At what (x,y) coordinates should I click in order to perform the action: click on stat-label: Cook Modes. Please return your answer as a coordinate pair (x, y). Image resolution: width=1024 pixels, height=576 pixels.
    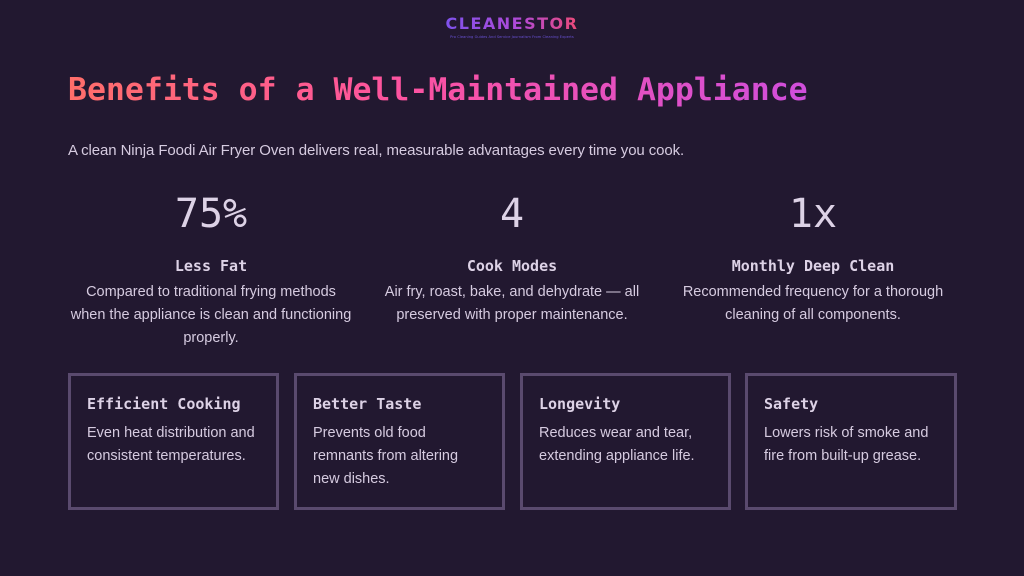
    Looking at the image, I should click on (512, 266).